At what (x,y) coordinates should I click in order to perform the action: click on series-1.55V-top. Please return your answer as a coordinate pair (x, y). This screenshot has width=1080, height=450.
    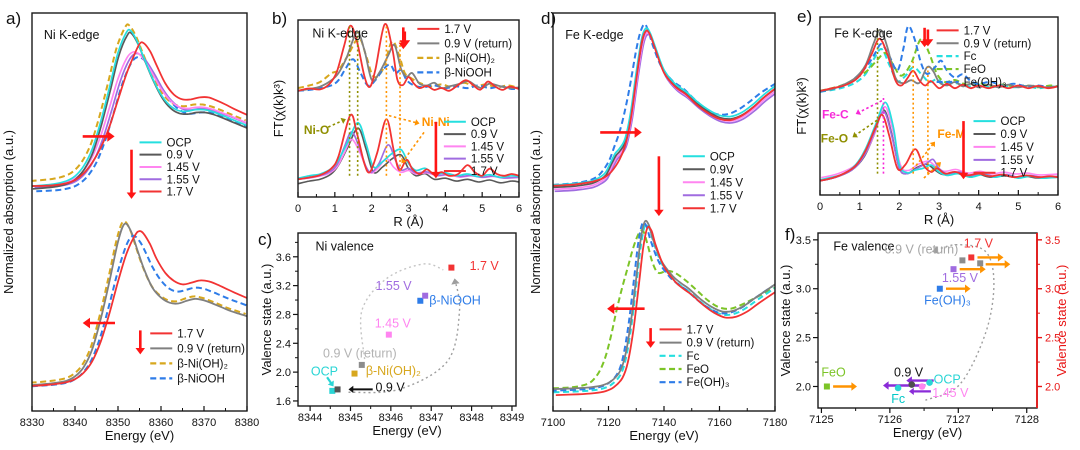
    Looking at the image, I should click on (664, 113).